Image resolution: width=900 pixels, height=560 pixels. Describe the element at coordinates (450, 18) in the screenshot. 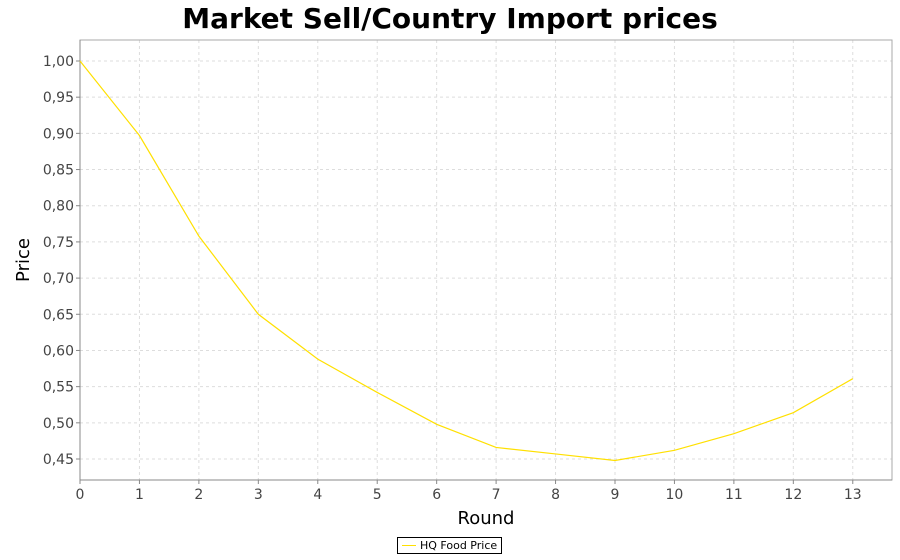

I see `chart-title: Market Sell/Country Import prices` at that location.